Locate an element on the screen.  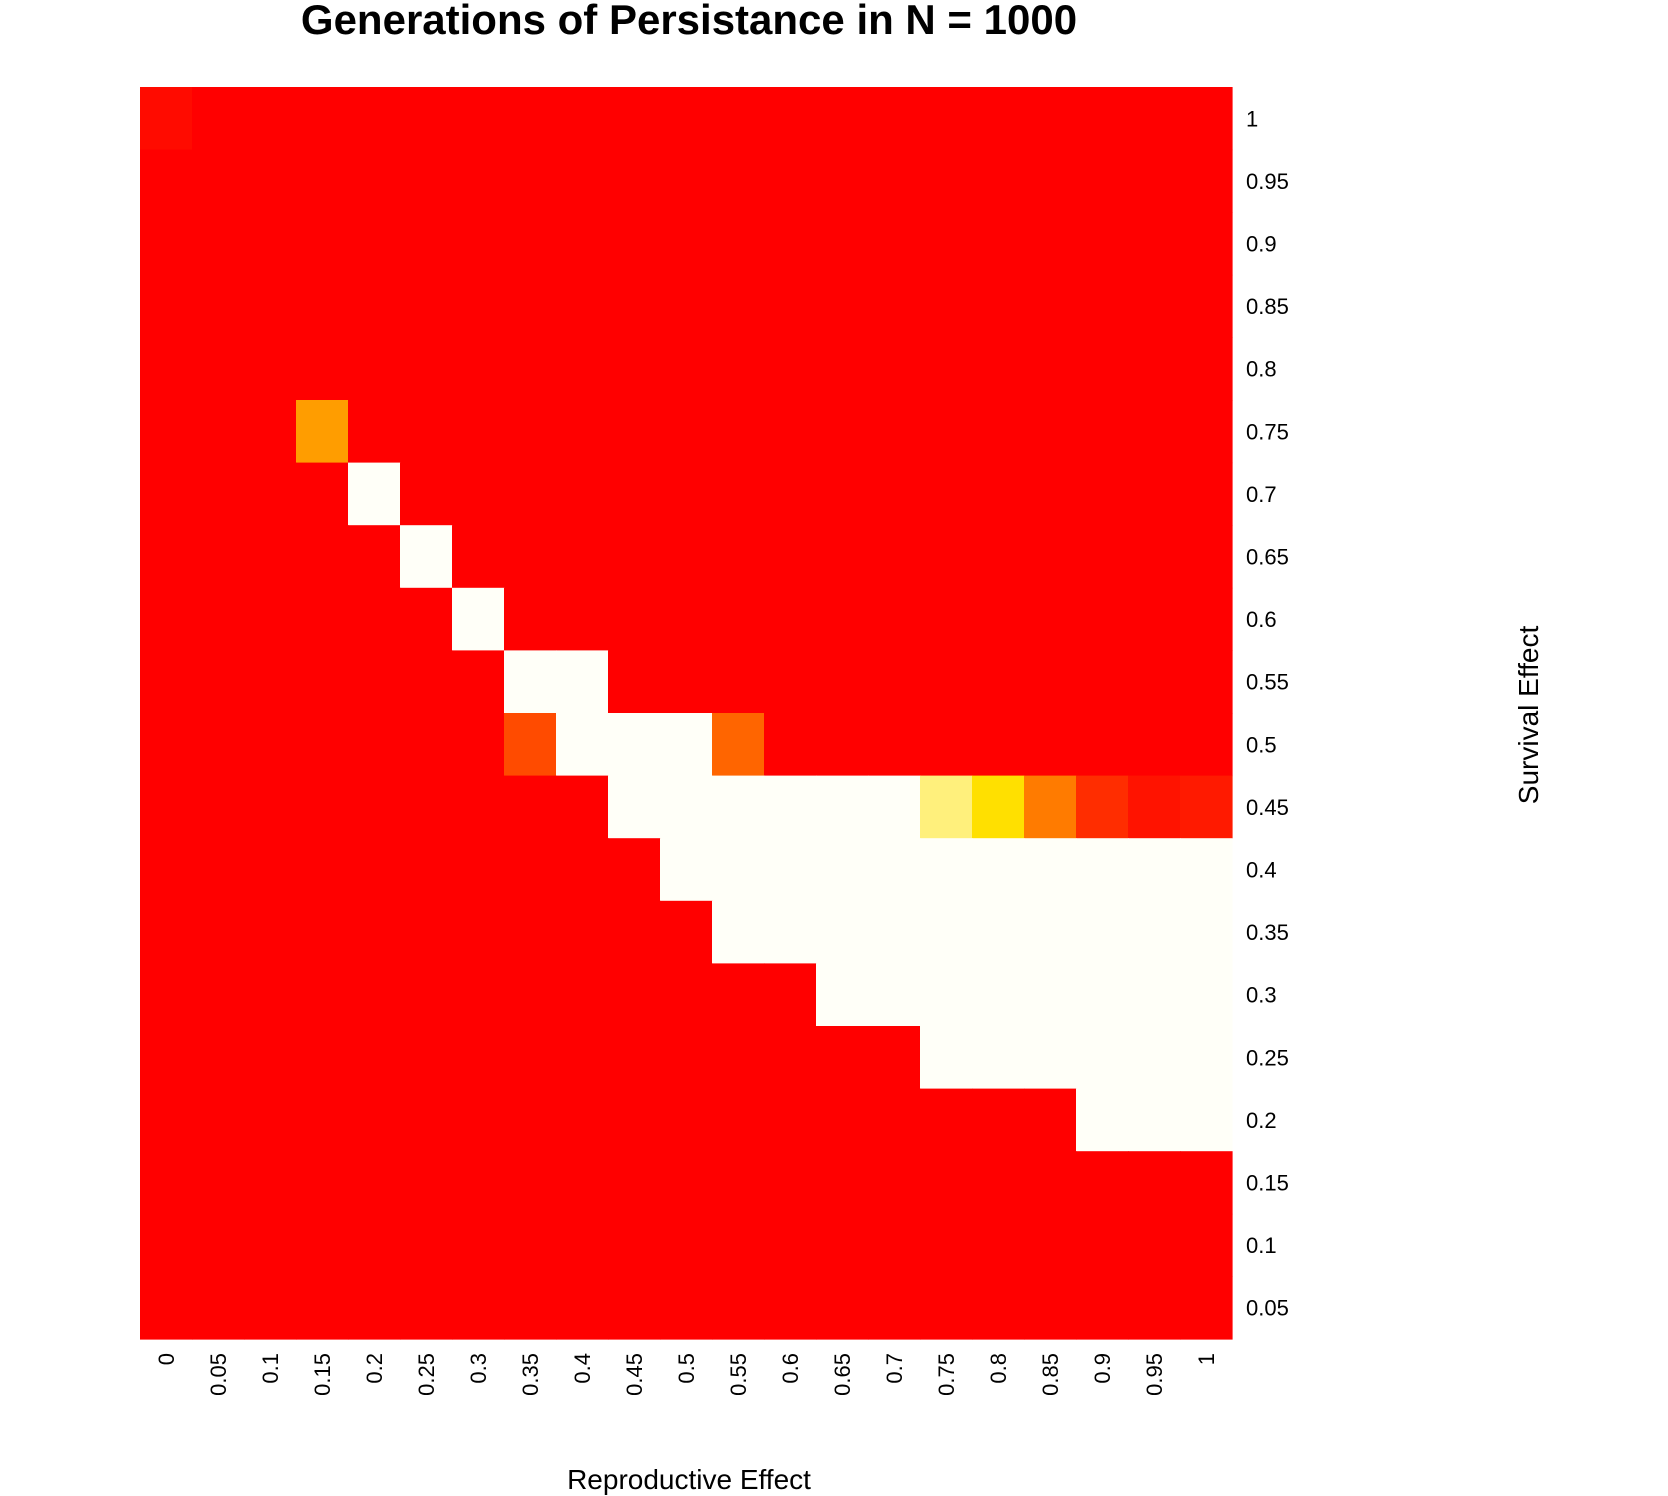
y-tick-label: 0.6 is located at coordinates (1261, 619).